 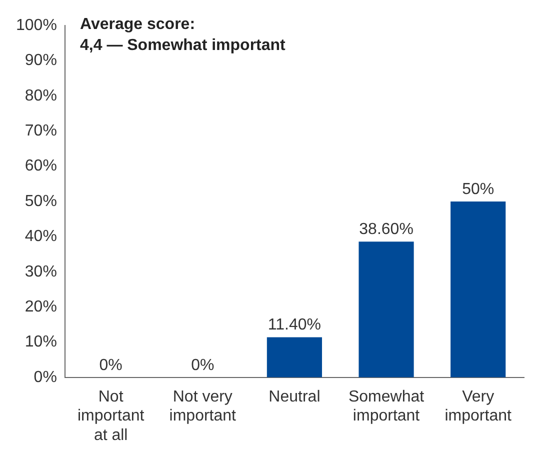 I want to click on x-tick-label: Very important, so click(x=478, y=406).